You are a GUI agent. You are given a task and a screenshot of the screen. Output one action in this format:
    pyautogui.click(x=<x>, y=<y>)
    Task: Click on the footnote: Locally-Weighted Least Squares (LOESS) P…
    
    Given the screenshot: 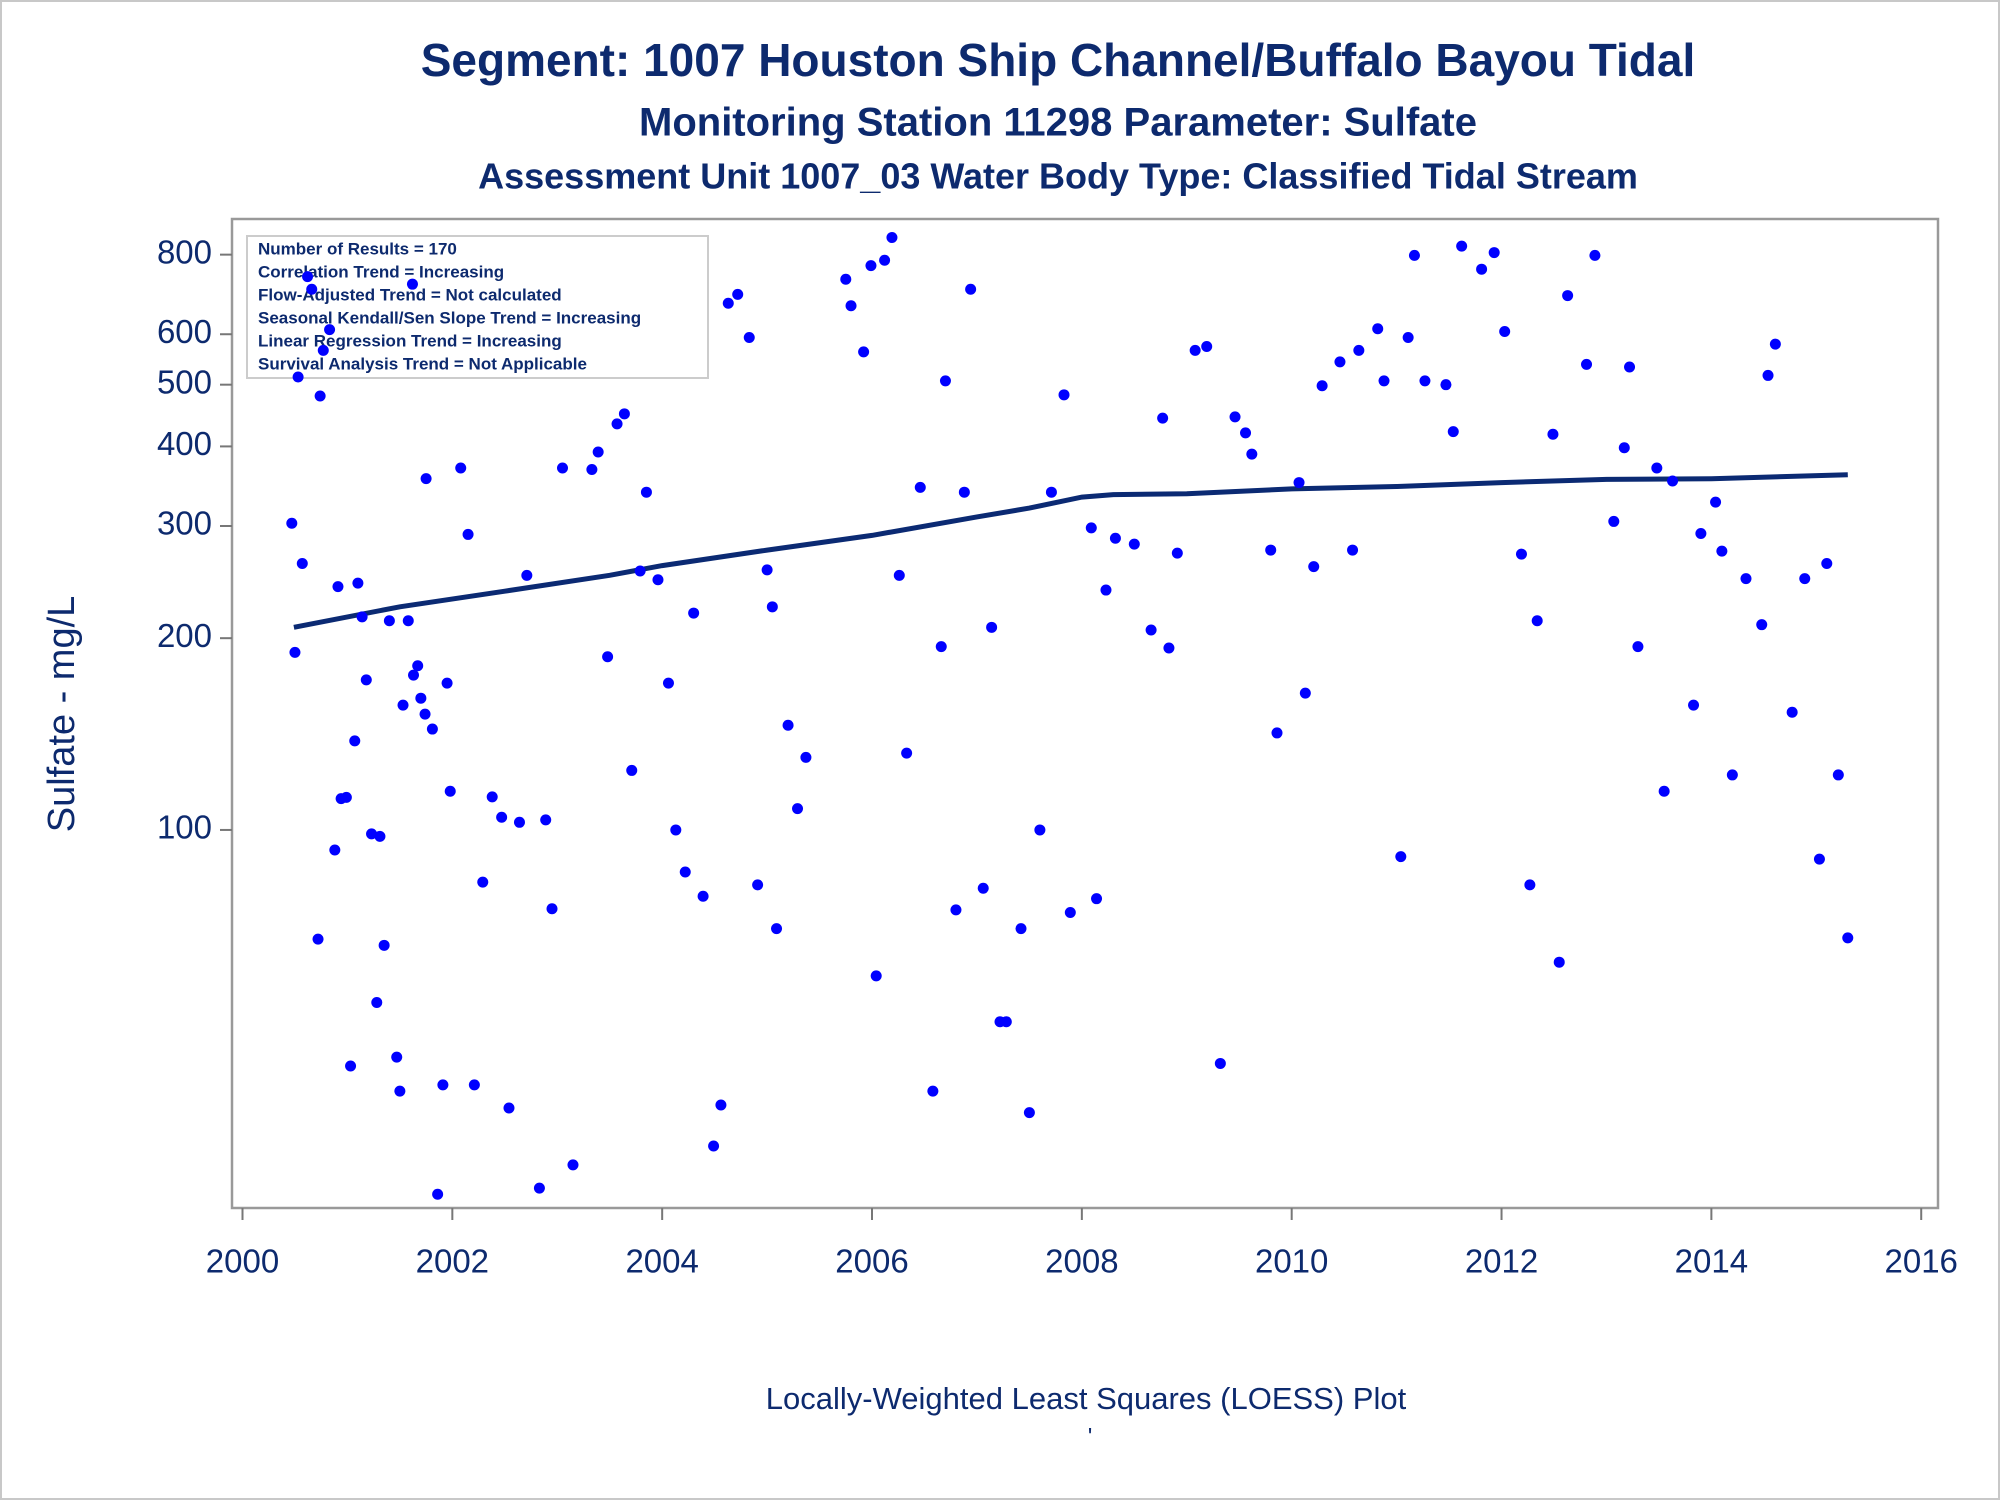 What is the action you would take?
    pyautogui.click(x=1086, y=1398)
    